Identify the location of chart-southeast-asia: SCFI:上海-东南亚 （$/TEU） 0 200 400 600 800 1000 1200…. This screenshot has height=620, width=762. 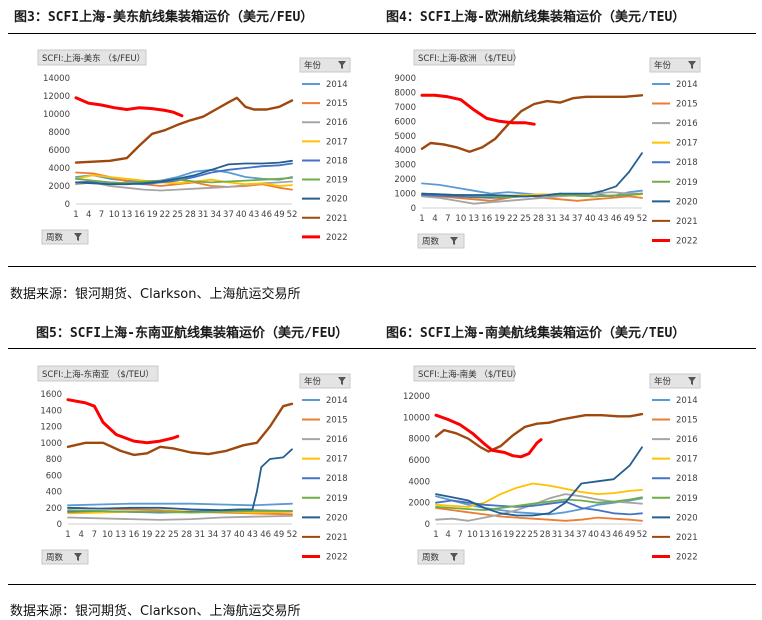
(194, 465).